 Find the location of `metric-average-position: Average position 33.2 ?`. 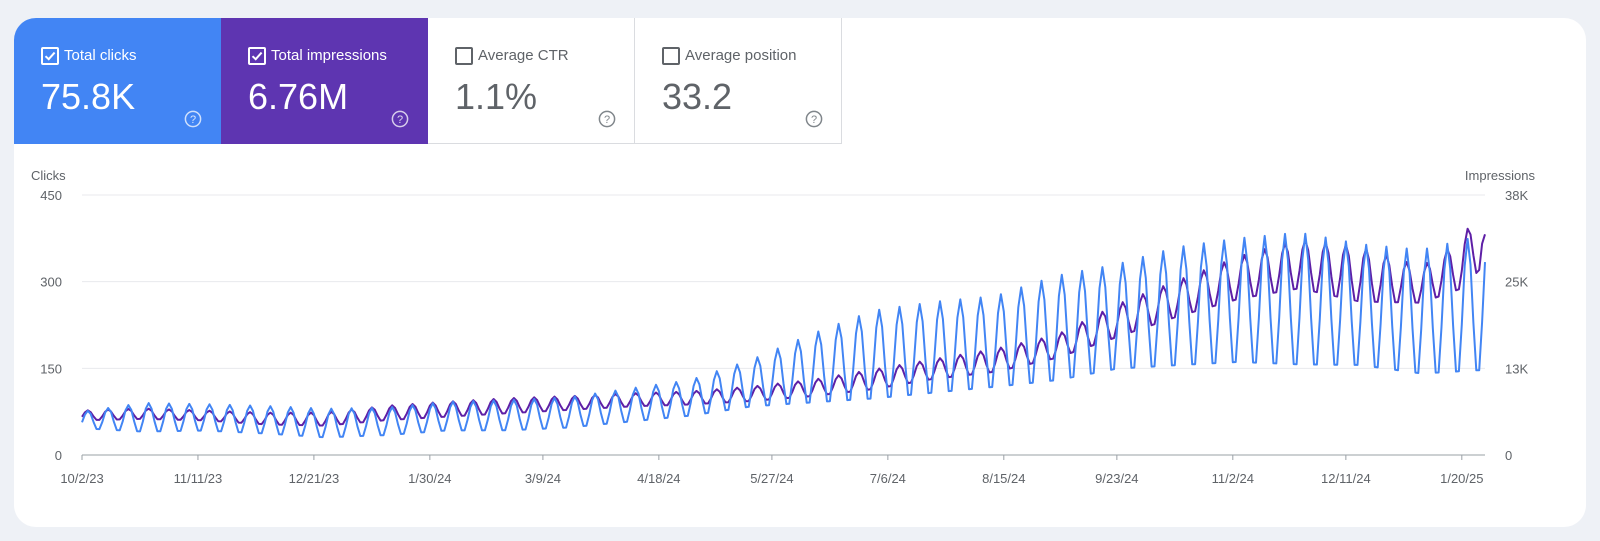

metric-average-position: Average position 33.2 ? is located at coordinates (738, 81).